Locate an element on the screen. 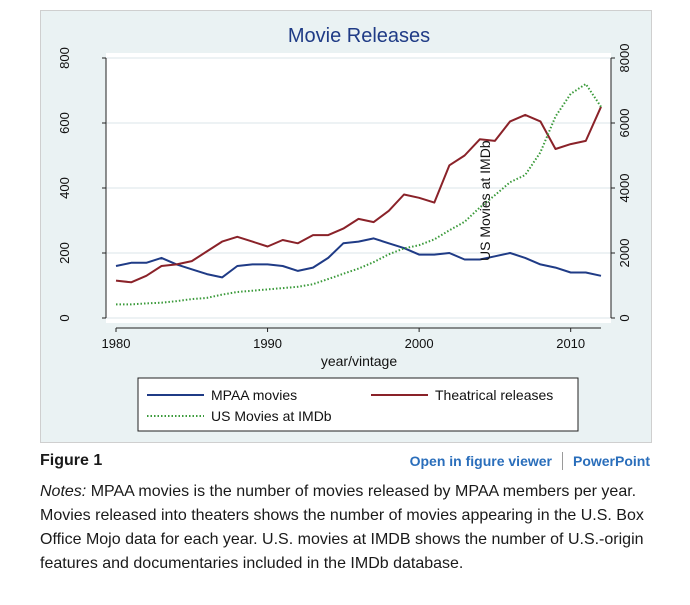  y-right-tick-label-2: 4000 is located at coordinates (624, 188).